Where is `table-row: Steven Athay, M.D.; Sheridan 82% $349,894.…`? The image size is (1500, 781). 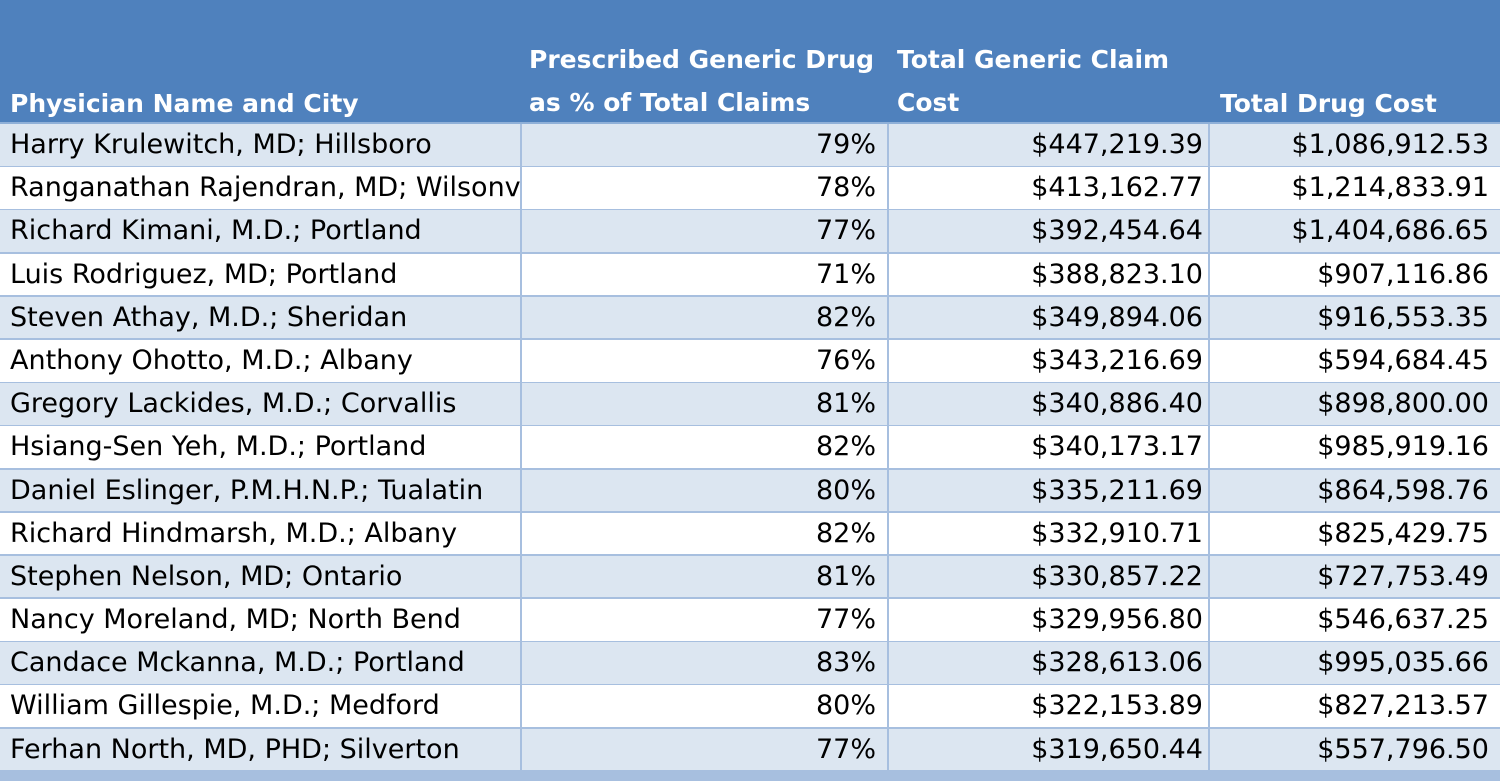
table-row: Steven Athay, M.D.; Sheridan 82% $349,894.… is located at coordinates (750, 317).